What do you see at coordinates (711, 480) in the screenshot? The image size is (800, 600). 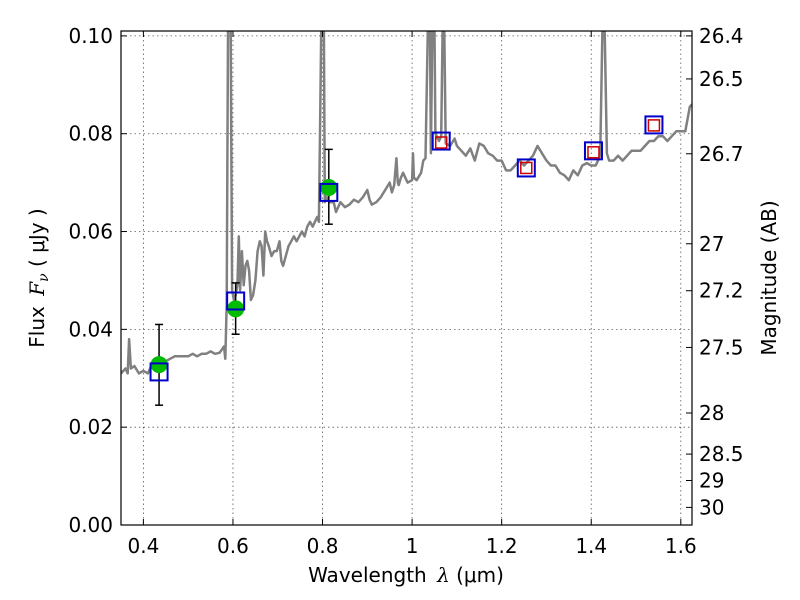 I see `y2-tick-label: 29` at bounding box center [711, 480].